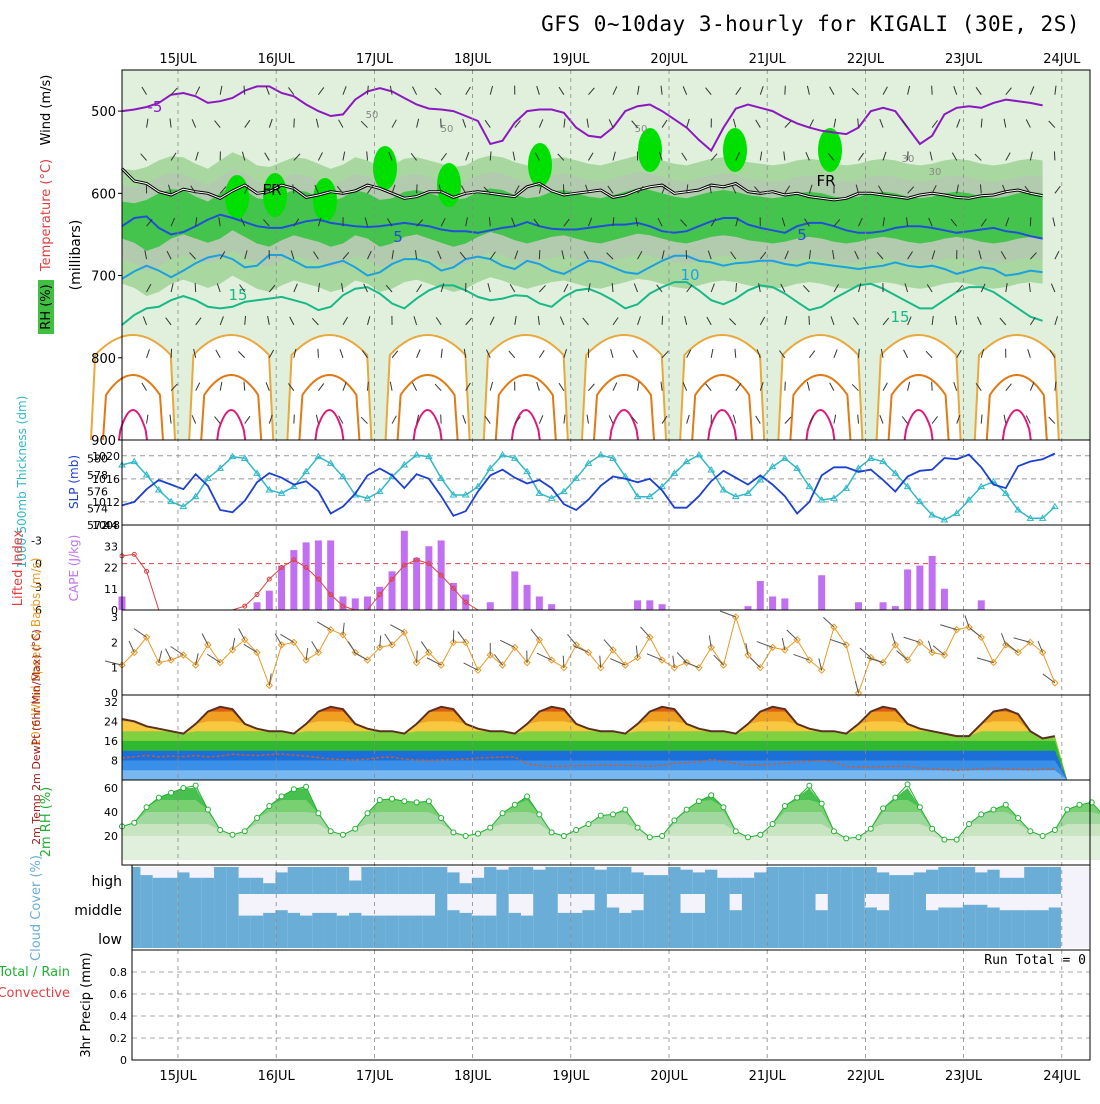 The width and height of the screenshot is (1100, 1104). What do you see at coordinates (594, 743) in the screenshot?
I see `temperature-panel` at bounding box center [594, 743].